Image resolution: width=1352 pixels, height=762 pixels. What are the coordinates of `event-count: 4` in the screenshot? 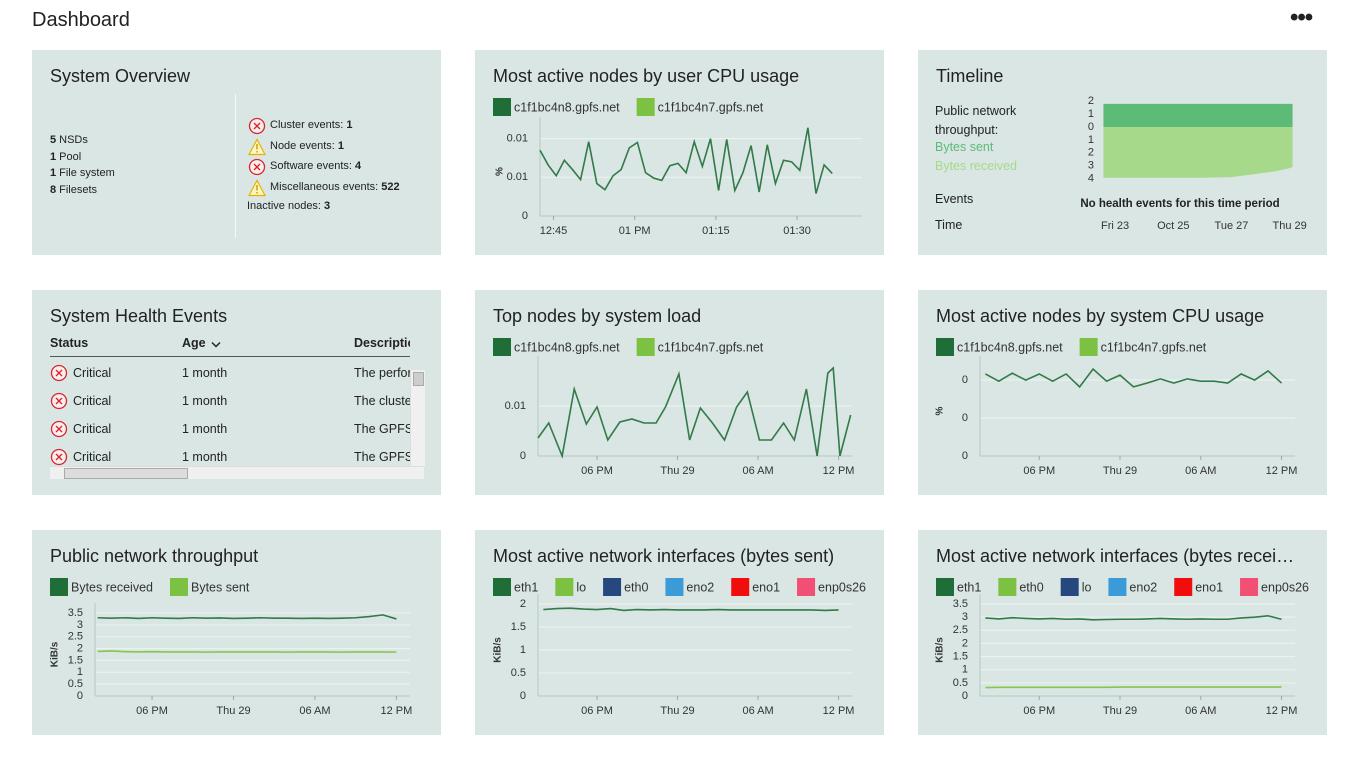 It's located at (358, 166).